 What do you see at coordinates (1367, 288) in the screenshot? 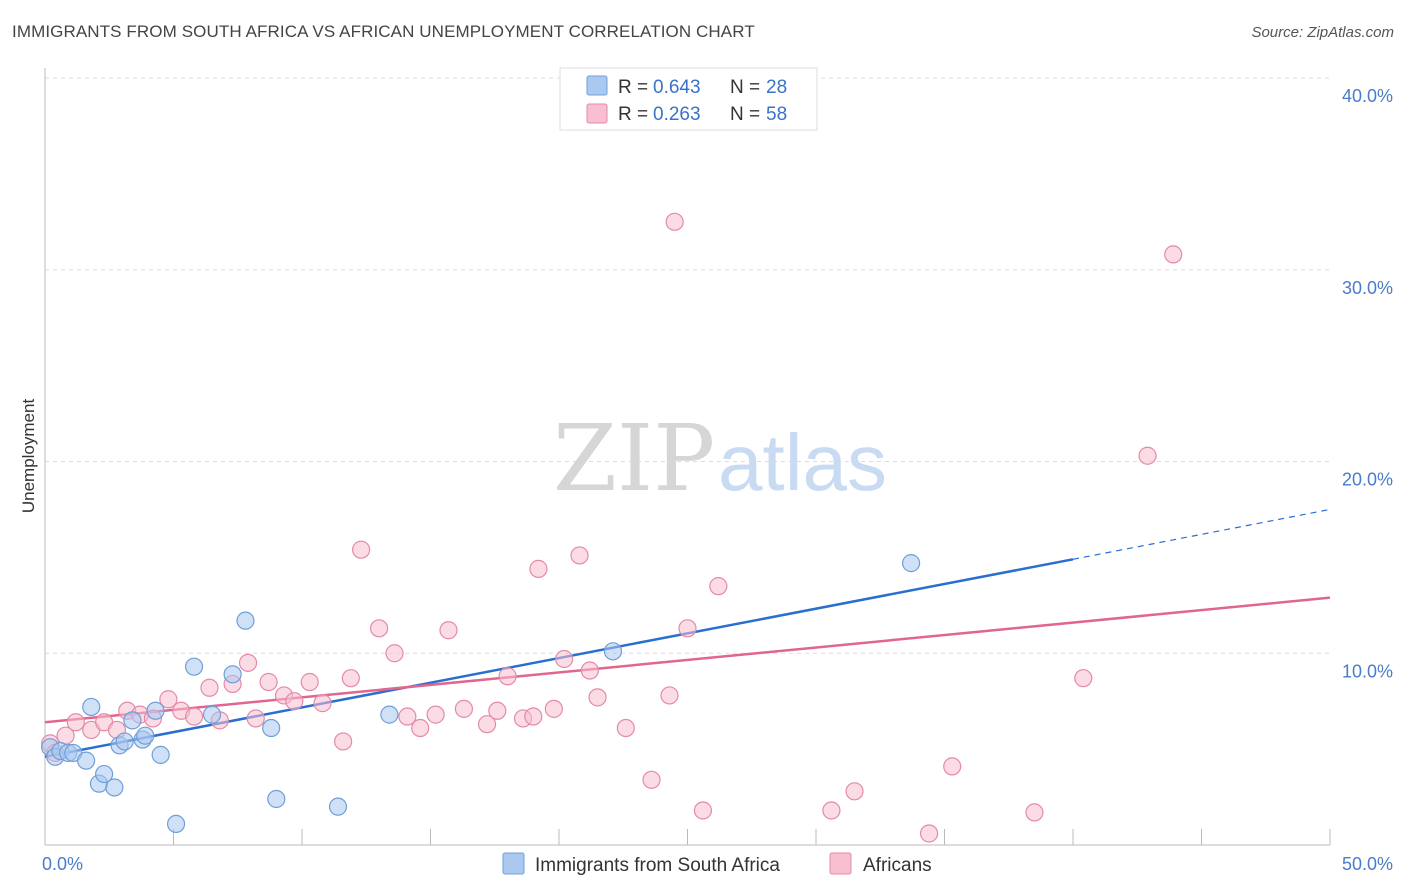
I see `y-tick-label: 30.0%` at bounding box center [1367, 288].